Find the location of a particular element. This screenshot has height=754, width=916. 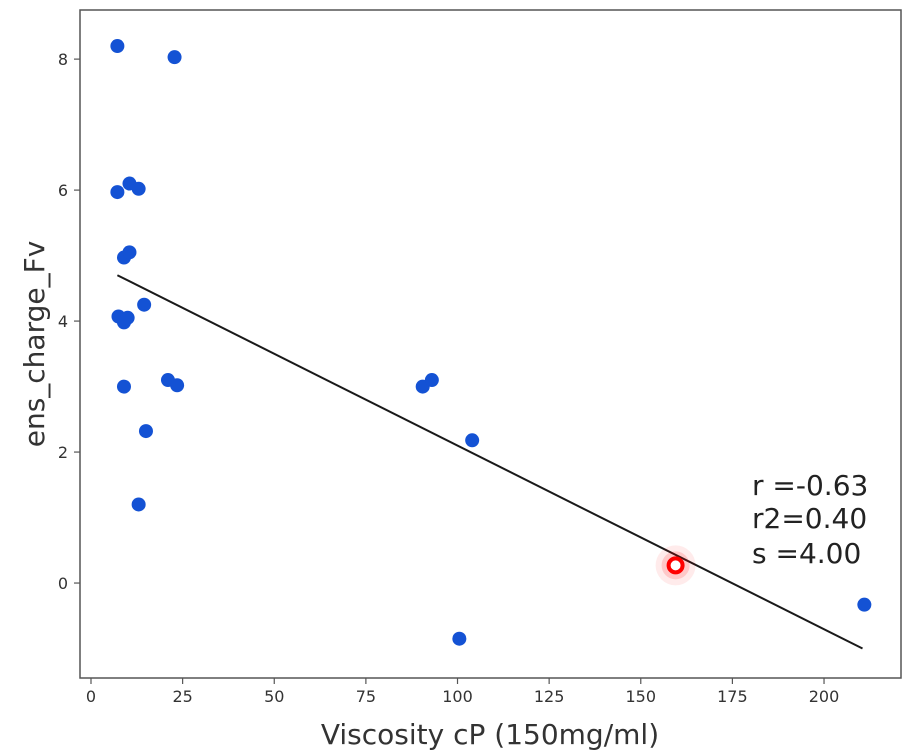

annotation-r2: r2=0.40 is located at coordinates (809, 518).